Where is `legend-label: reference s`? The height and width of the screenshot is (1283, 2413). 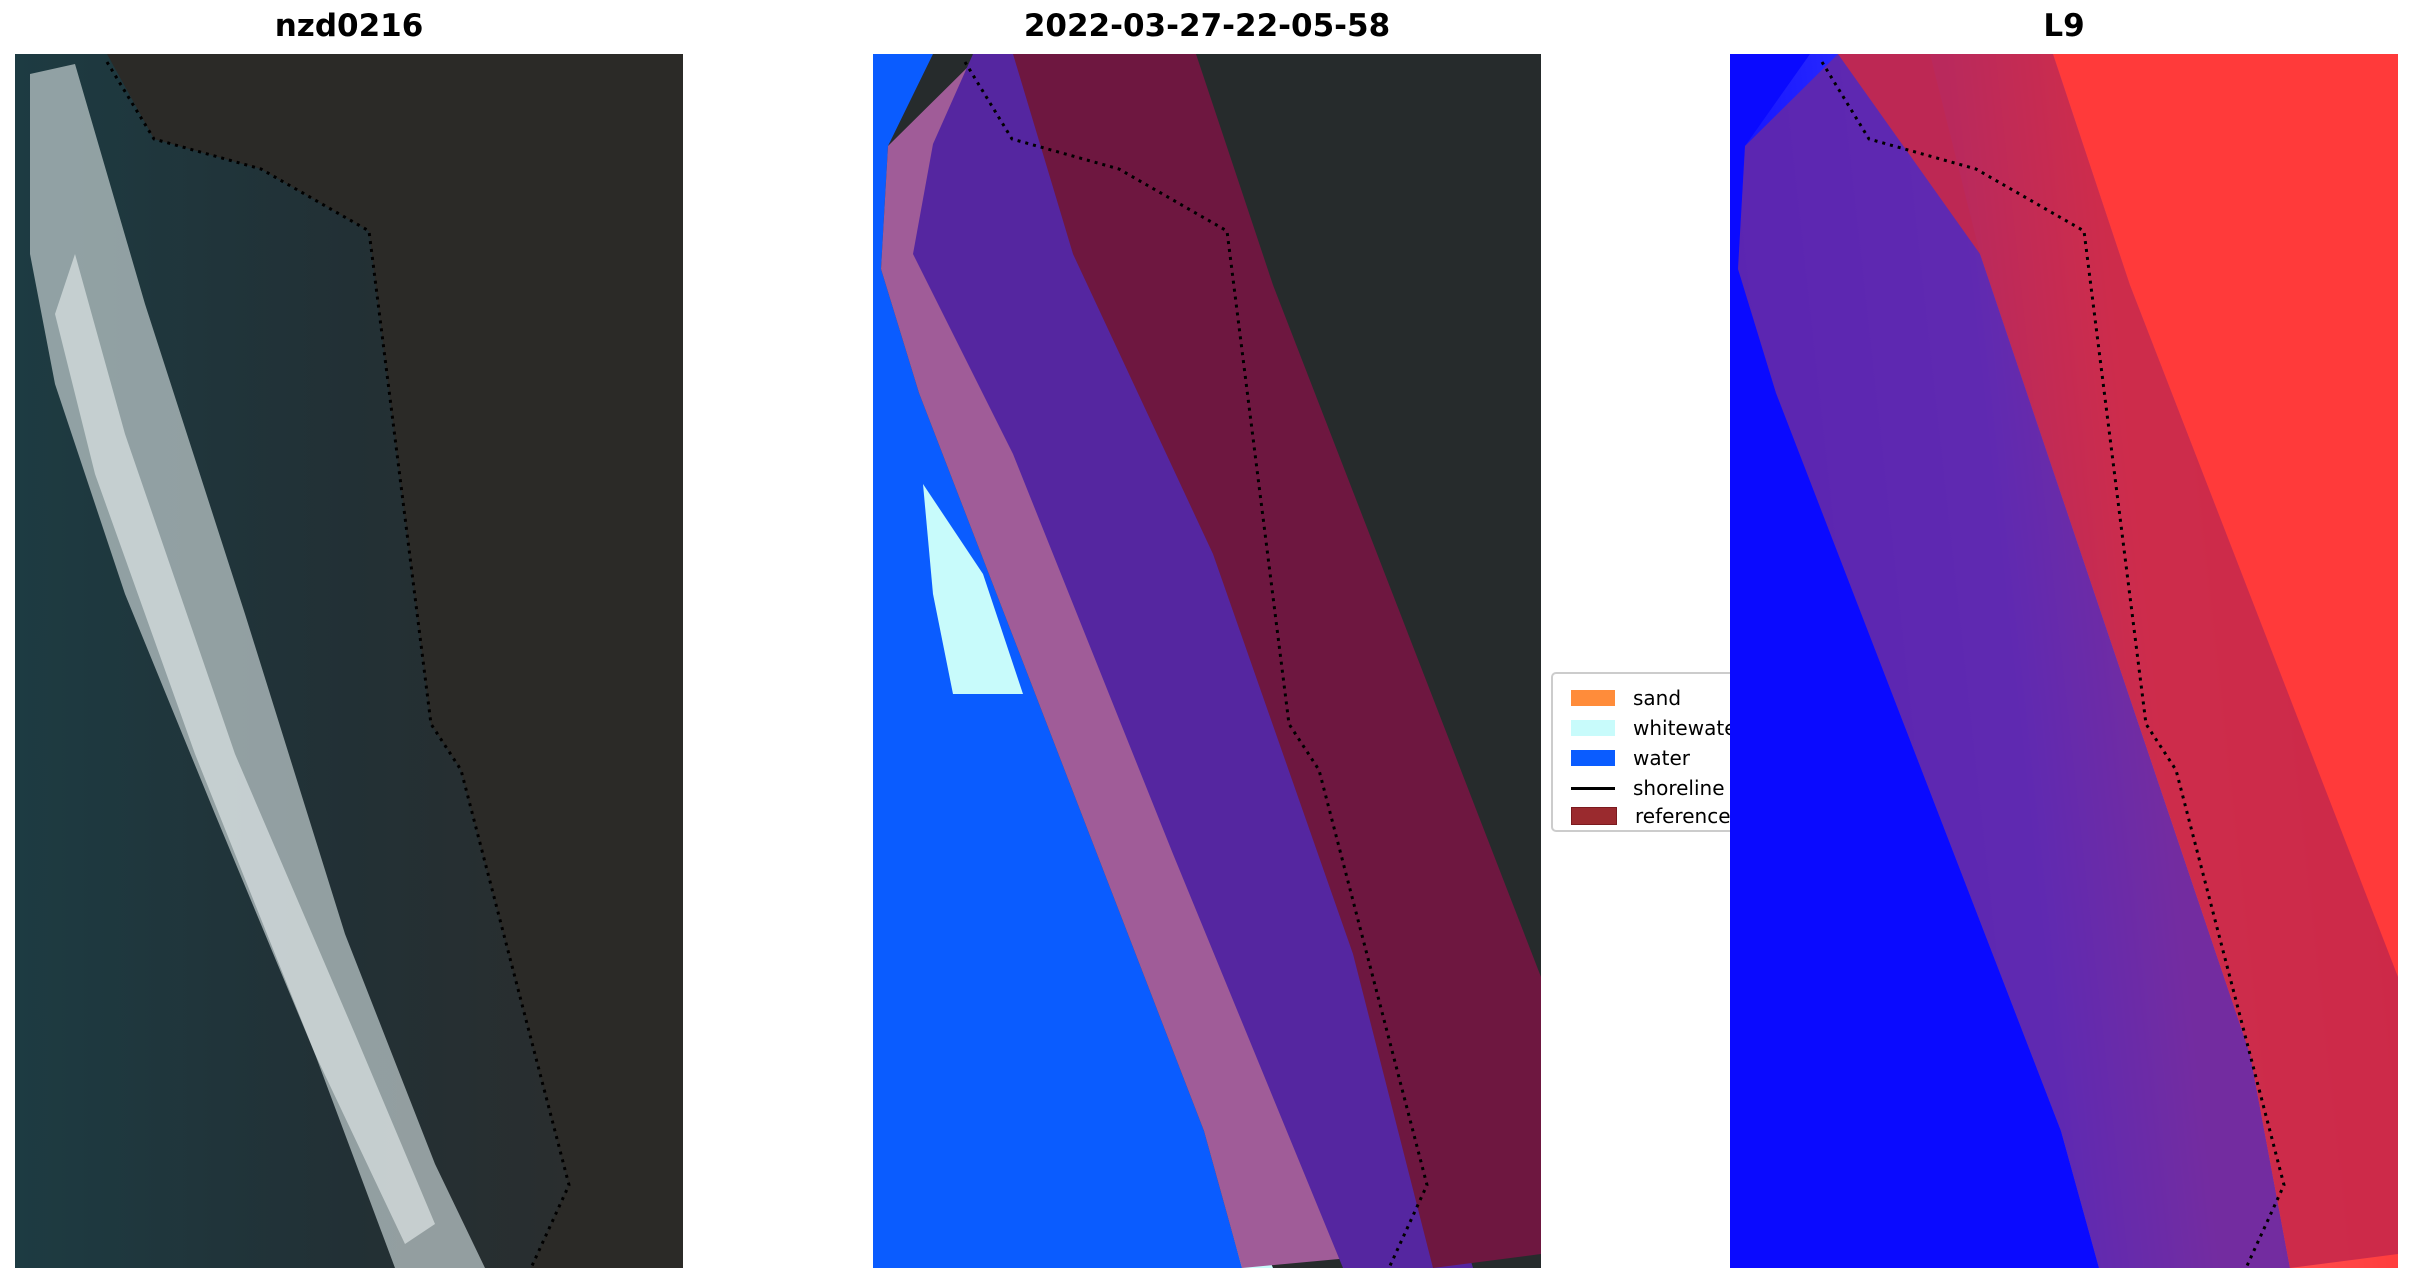
legend-label: reference s is located at coordinates (1691, 816).